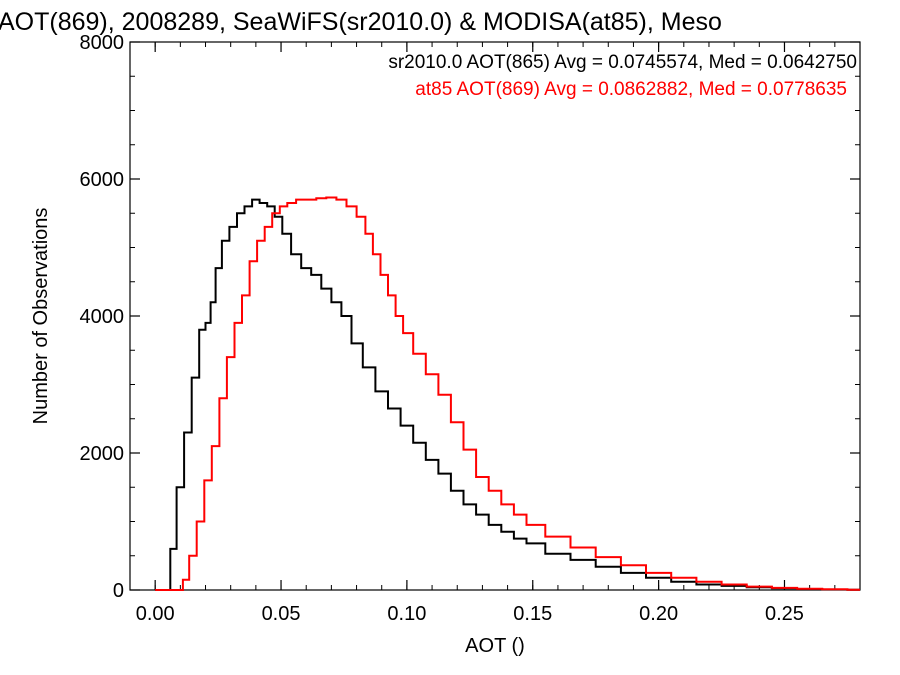  Describe the element at coordinates (155, 614) in the screenshot. I see `x-tick-label: 0.00` at that location.